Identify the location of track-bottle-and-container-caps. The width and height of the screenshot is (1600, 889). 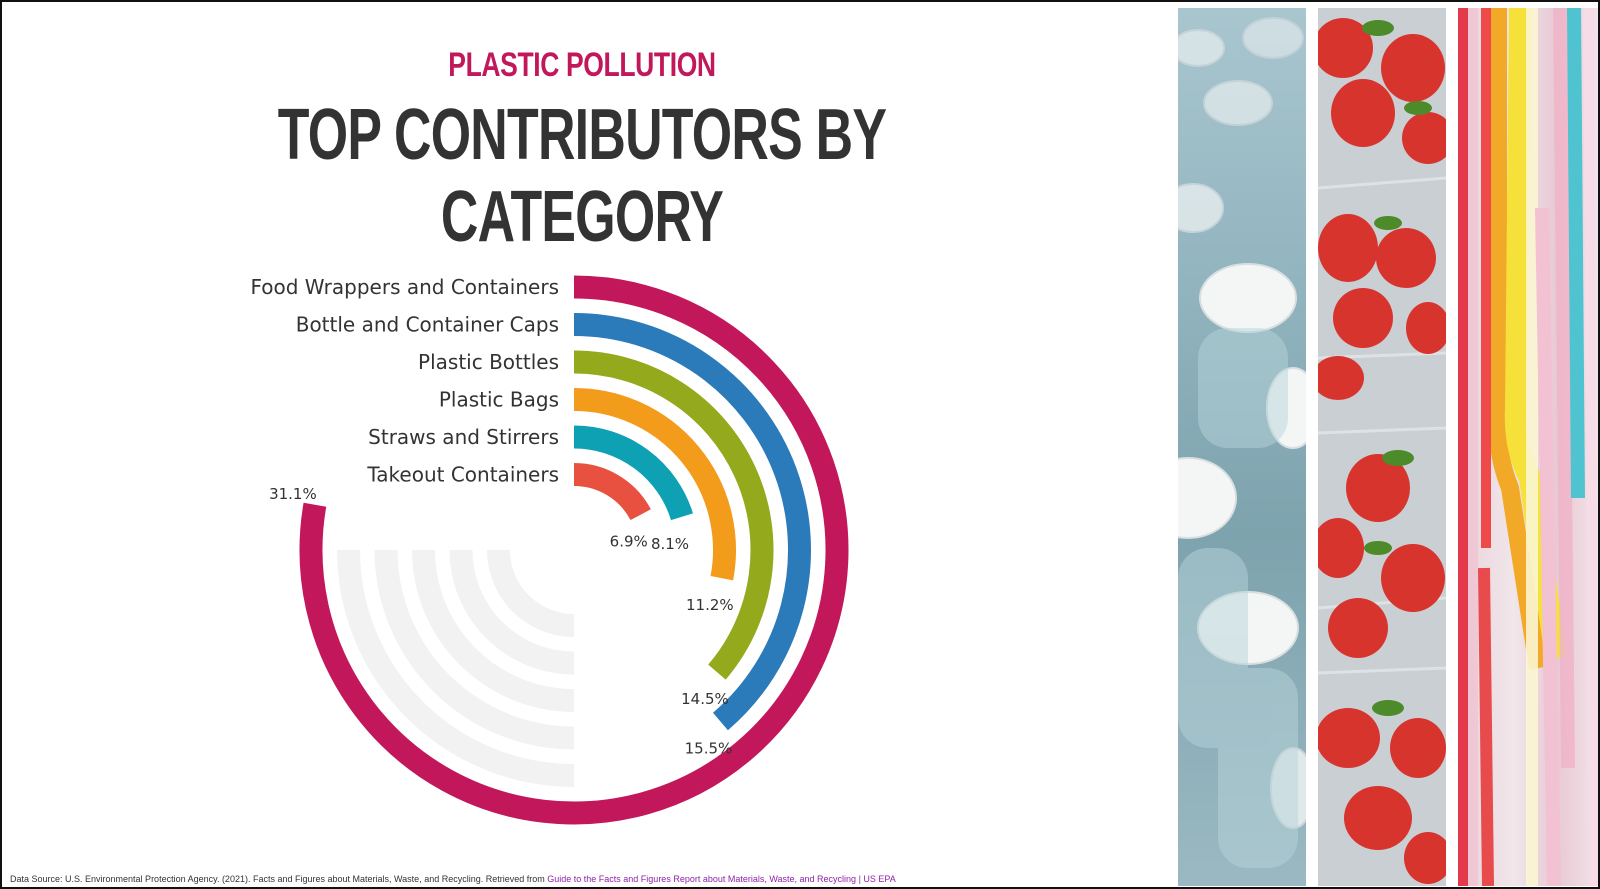
(456, 668).